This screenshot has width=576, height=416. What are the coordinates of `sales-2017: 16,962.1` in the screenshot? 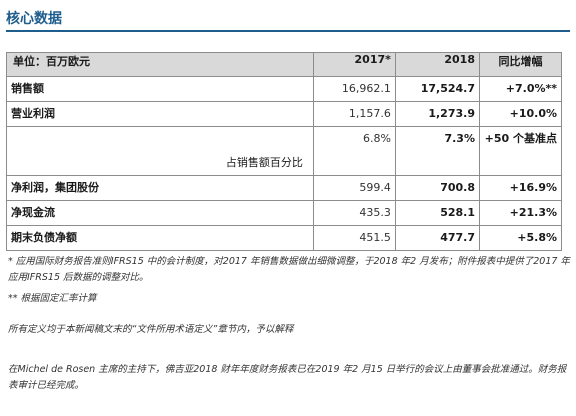 It's located at (354, 89).